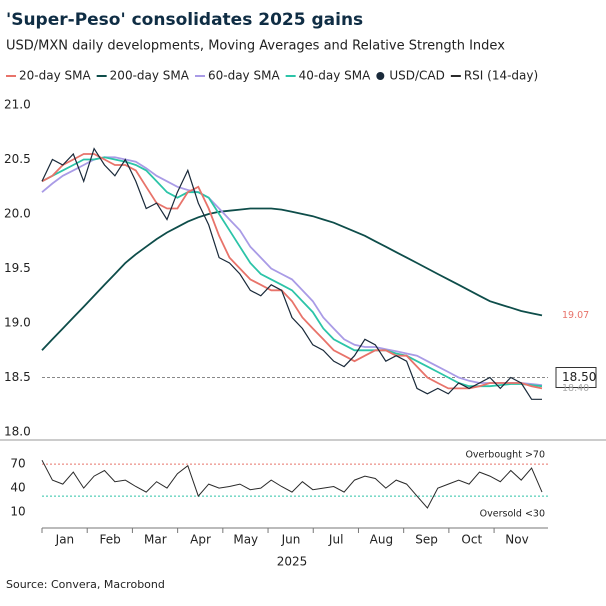  What do you see at coordinates (291, 540) in the screenshot?
I see `x-tick-label: Jun` at bounding box center [291, 540].